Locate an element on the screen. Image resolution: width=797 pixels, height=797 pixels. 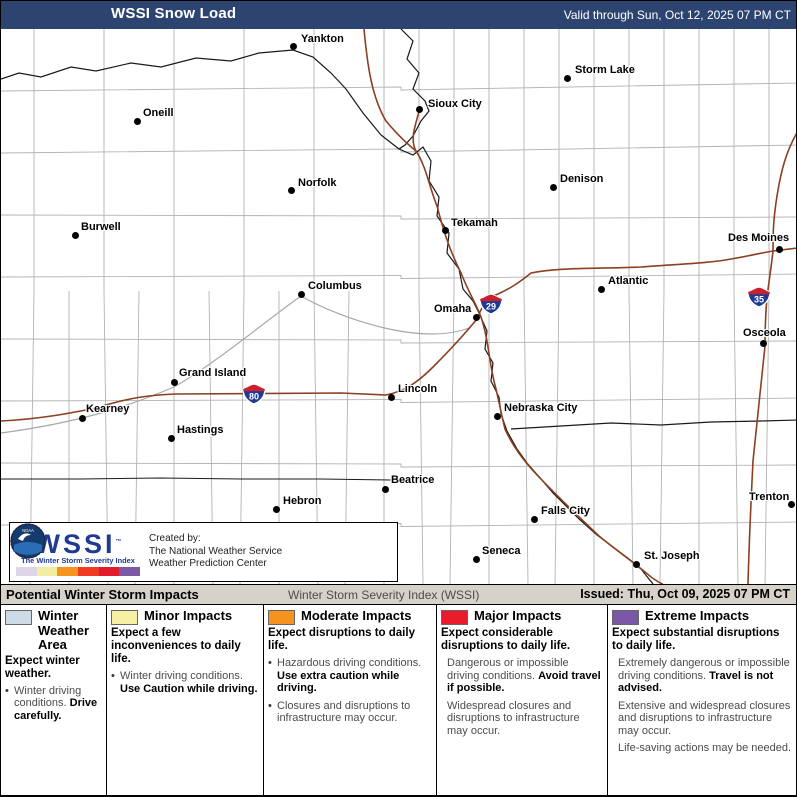
city-label: Yankton is located at coordinates (322, 39).